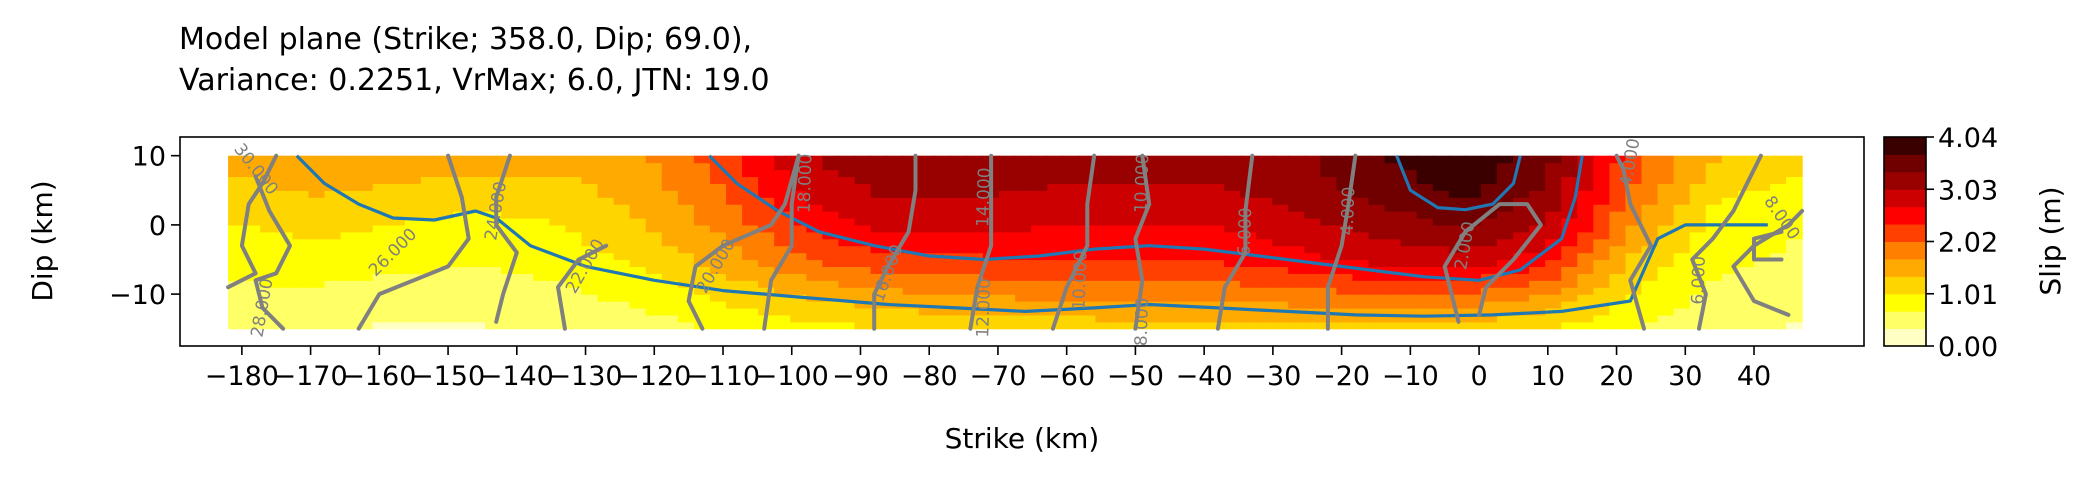 The height and width of the screenshot is (484, 2093). I want to click on x-tick-label: −160, so click(379, 376).